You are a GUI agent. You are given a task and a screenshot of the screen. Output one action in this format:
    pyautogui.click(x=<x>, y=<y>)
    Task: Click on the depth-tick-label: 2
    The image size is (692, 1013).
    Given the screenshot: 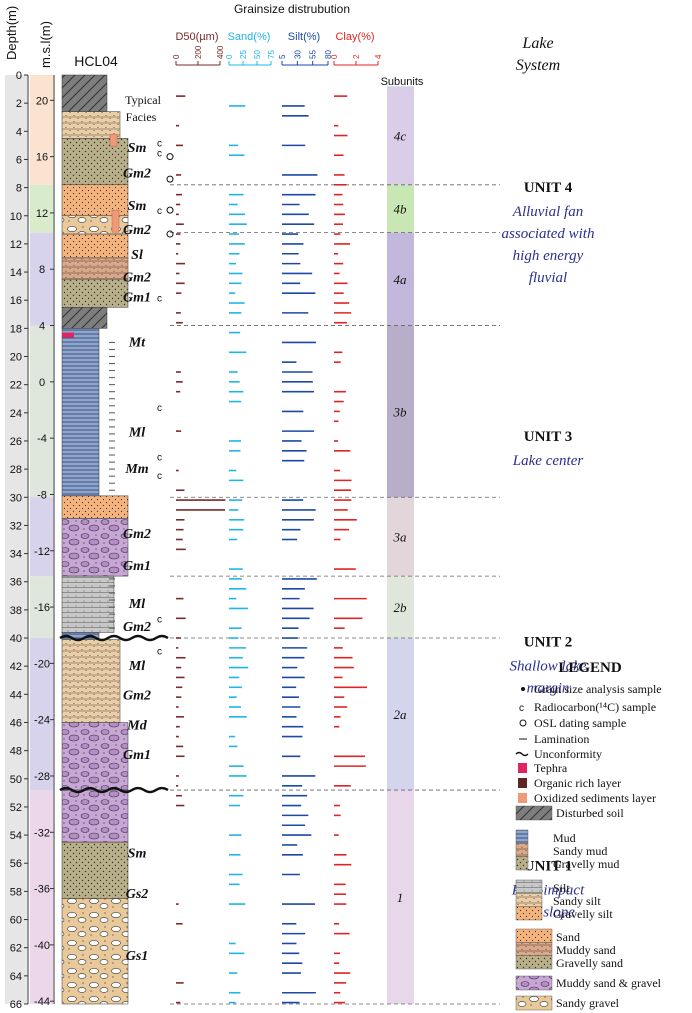 What is the action you would take?
    pyautogui.click(x=19, y=104)
    